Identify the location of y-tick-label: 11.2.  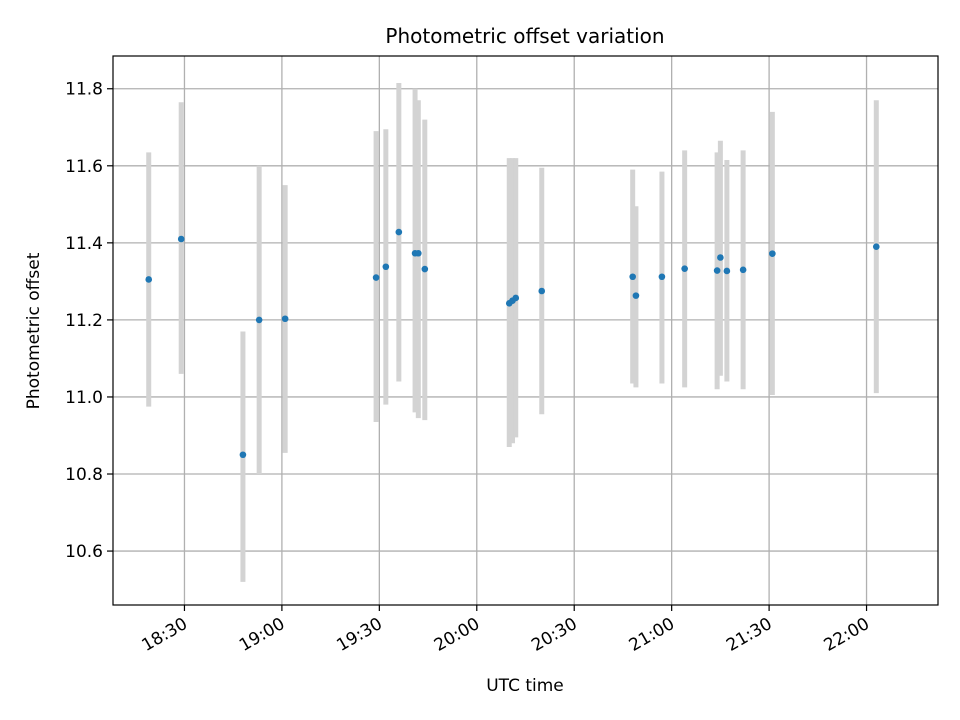
(84, 321).